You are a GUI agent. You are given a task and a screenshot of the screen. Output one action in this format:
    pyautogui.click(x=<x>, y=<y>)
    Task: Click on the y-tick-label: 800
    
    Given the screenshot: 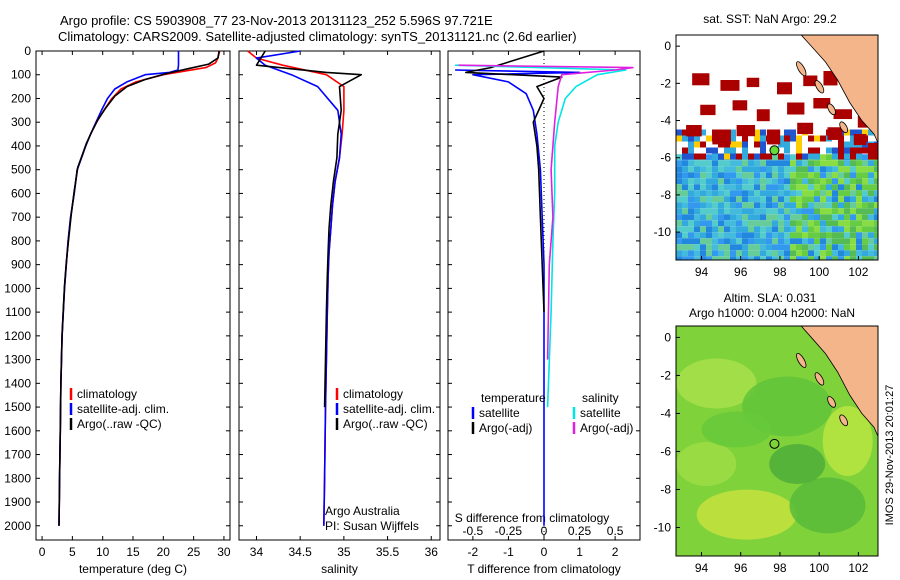 What is the action you would take?
    pyautogui.click(x=21, y=241)
    